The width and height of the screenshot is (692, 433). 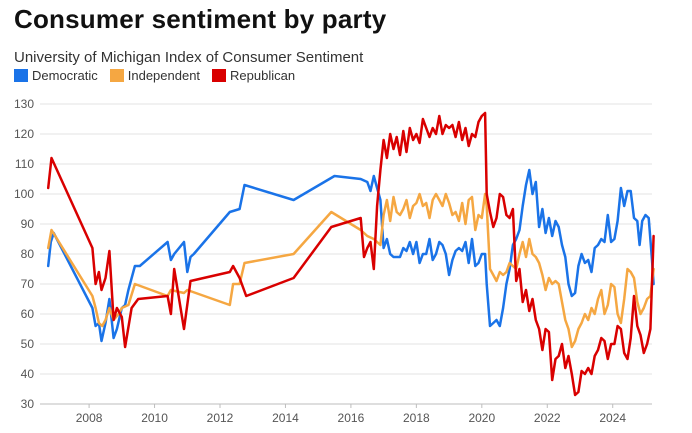 What do you see at coordinates (24, 164) in the screenshot?
I see `y-tick-label: 110` at bounding box center [24, 164].